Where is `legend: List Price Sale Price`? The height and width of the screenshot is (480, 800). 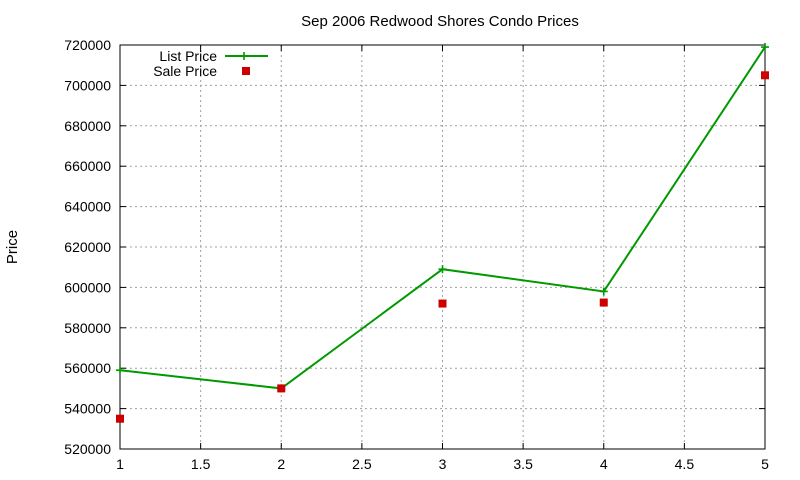 legend: List Price Sale Price is located at coordinates (210, 63).